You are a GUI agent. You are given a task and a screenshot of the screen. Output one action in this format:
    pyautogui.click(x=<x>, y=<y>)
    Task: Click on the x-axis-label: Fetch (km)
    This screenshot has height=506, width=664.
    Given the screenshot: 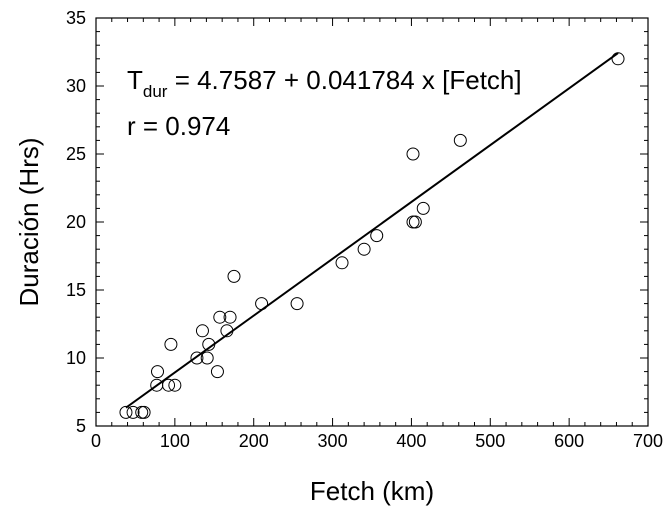 What is the action you would take?
    pyautogui.click(x=372, y=491)
    